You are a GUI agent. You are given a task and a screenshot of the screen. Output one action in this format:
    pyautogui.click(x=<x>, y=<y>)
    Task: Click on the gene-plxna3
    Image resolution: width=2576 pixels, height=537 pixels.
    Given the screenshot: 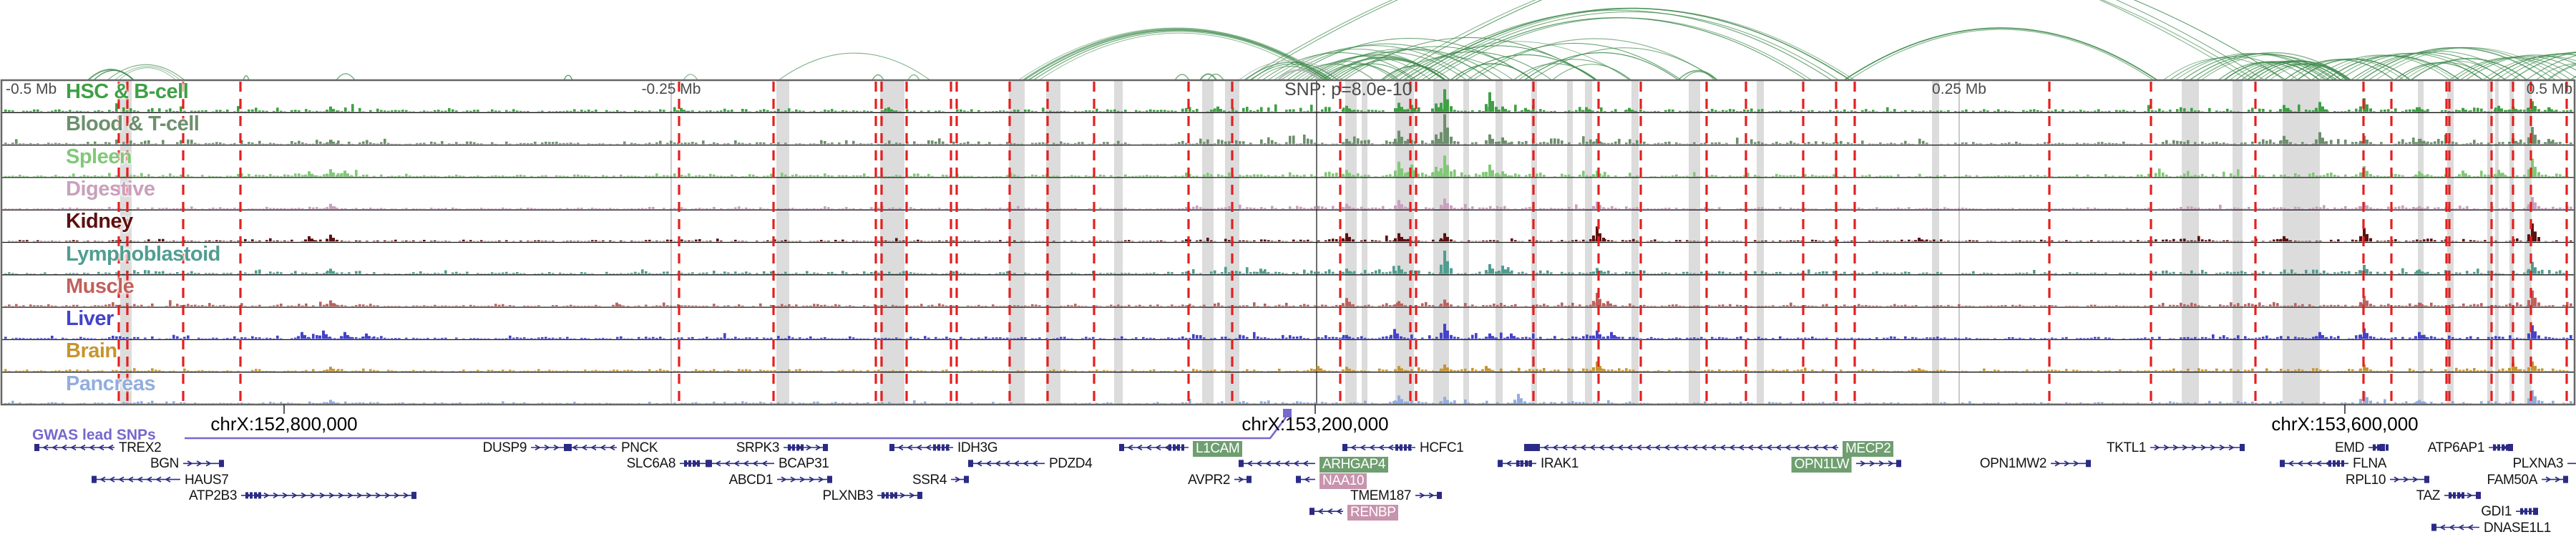 What is the action you would take?
    pyautogui.click(x=2571, y=463)
    